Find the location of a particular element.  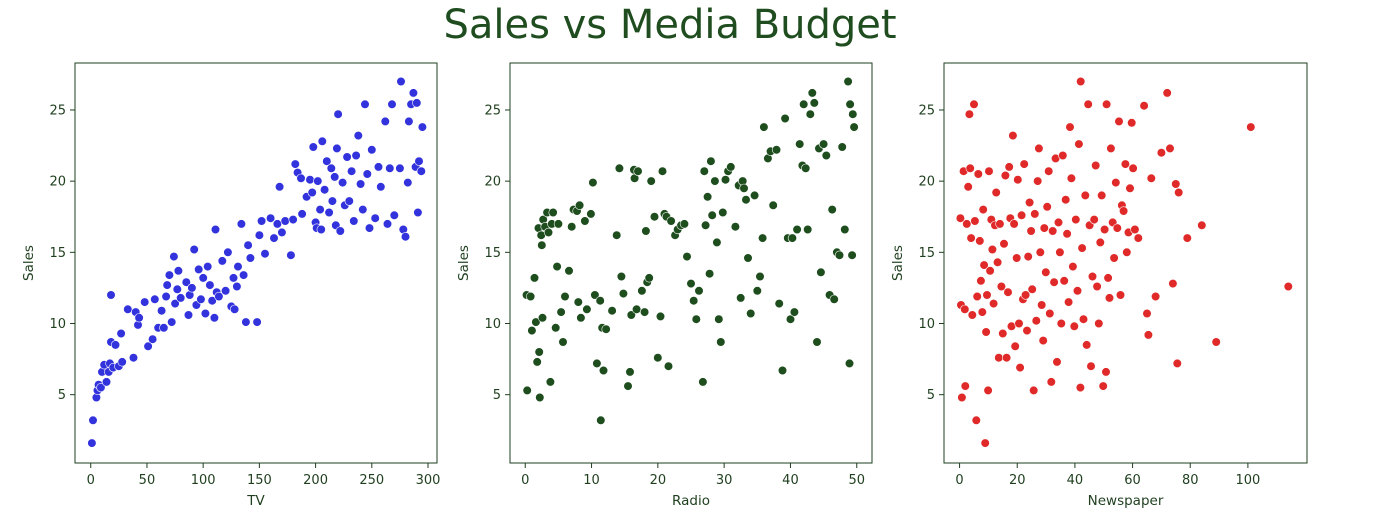

radio-y-tick-label: 10 is located at coordinates (492, 324).